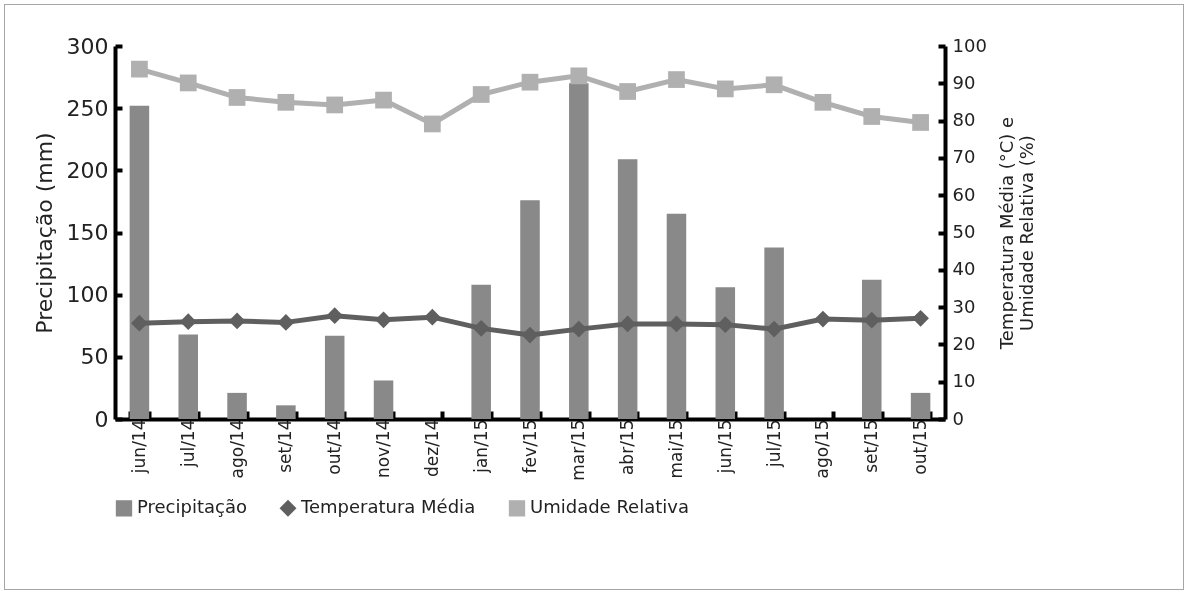 Image resolution: width=1192 pixels, height=598 pixels. Describe the element at coordinates (138, 447) in the screenshot. I see `x-tick-label: jun/14` at that location.